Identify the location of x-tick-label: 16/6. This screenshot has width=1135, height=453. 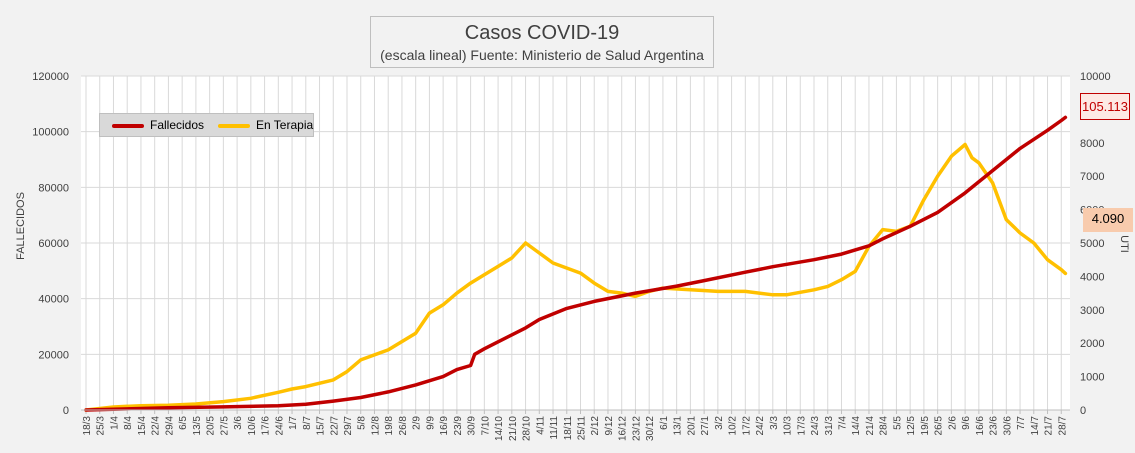
(980, 426).